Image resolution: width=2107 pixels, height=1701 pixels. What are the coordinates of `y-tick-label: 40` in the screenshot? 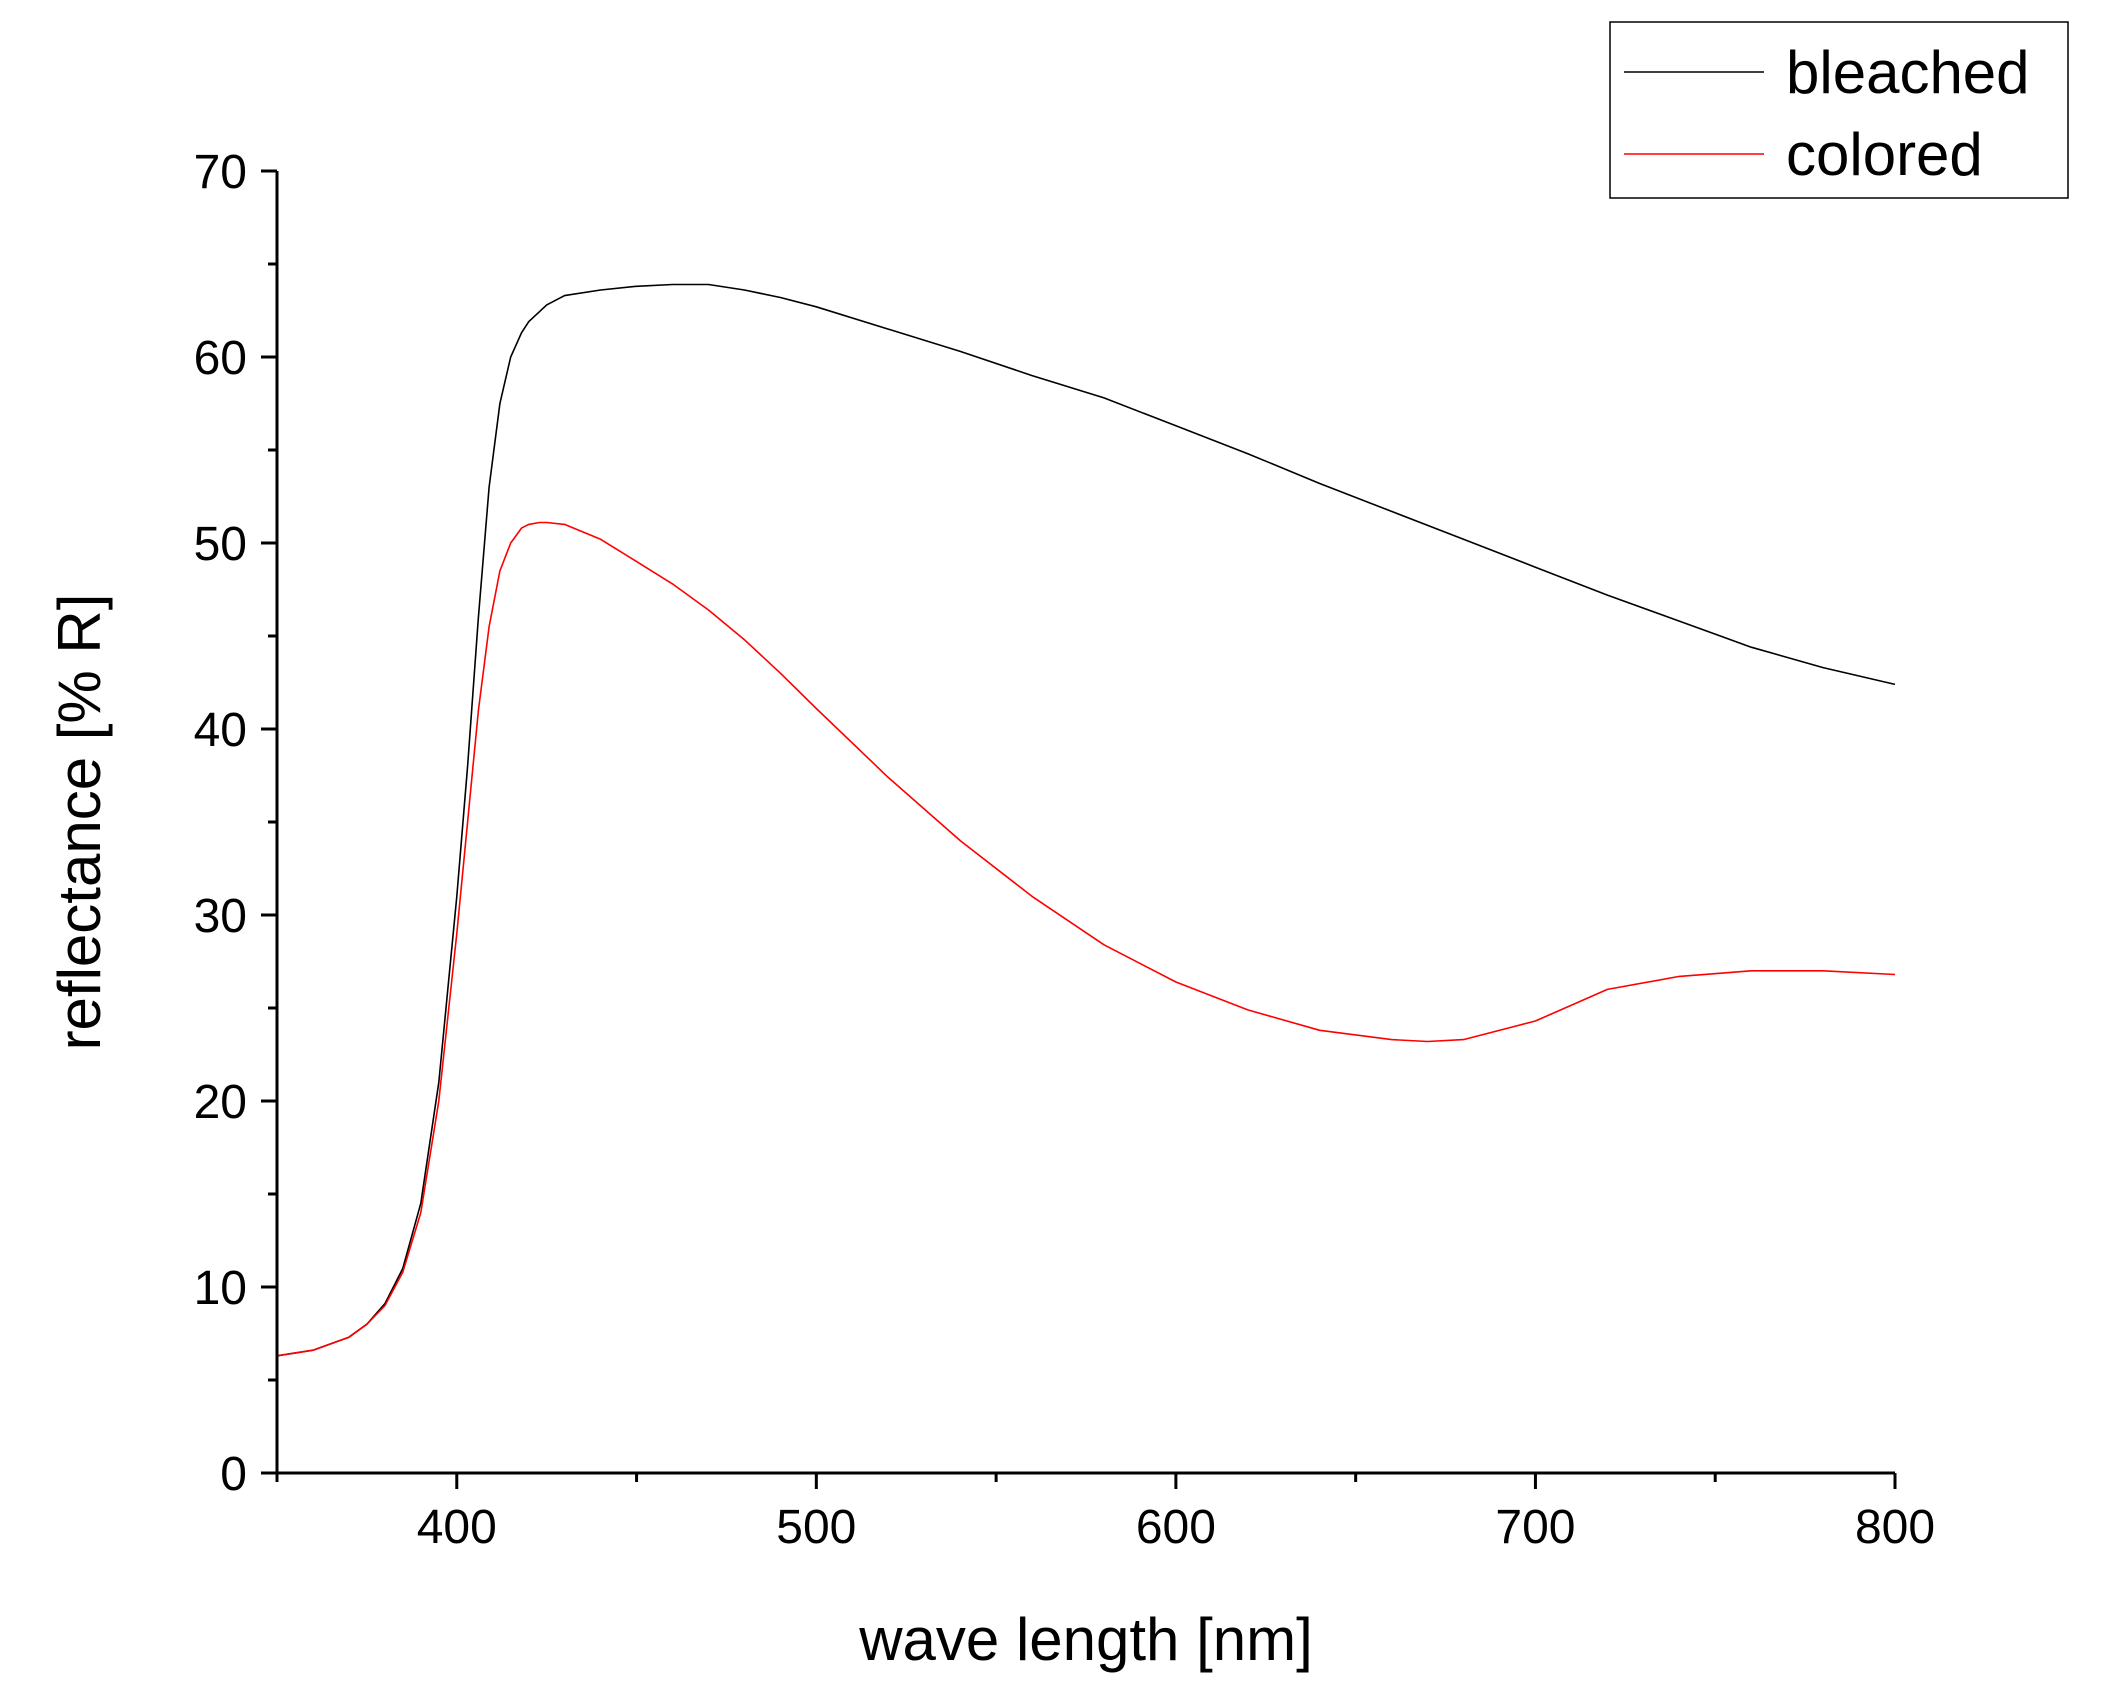 It's located at (220, 730).